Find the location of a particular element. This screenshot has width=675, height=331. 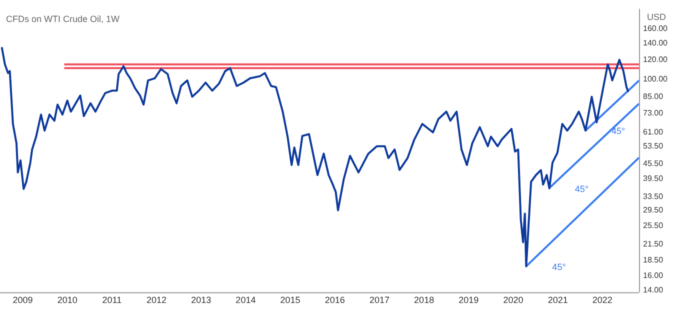

x-tick-label: 2012 is located at coordinates (156, 300).